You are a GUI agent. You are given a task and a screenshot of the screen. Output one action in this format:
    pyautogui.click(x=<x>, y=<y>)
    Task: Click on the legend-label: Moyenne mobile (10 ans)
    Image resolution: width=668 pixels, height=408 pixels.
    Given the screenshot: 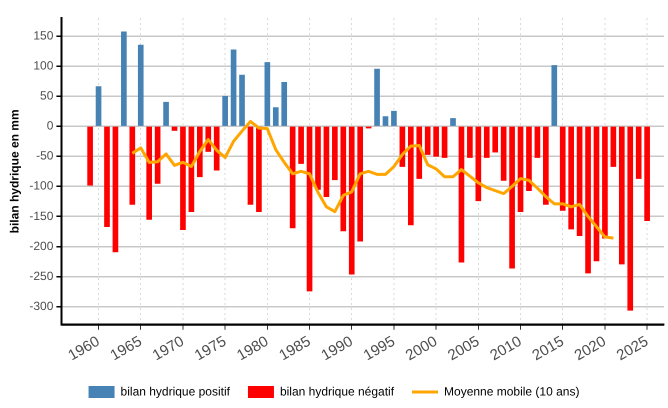 What is the action you would take?
    pyautogui.click(x=512, y=391)
    